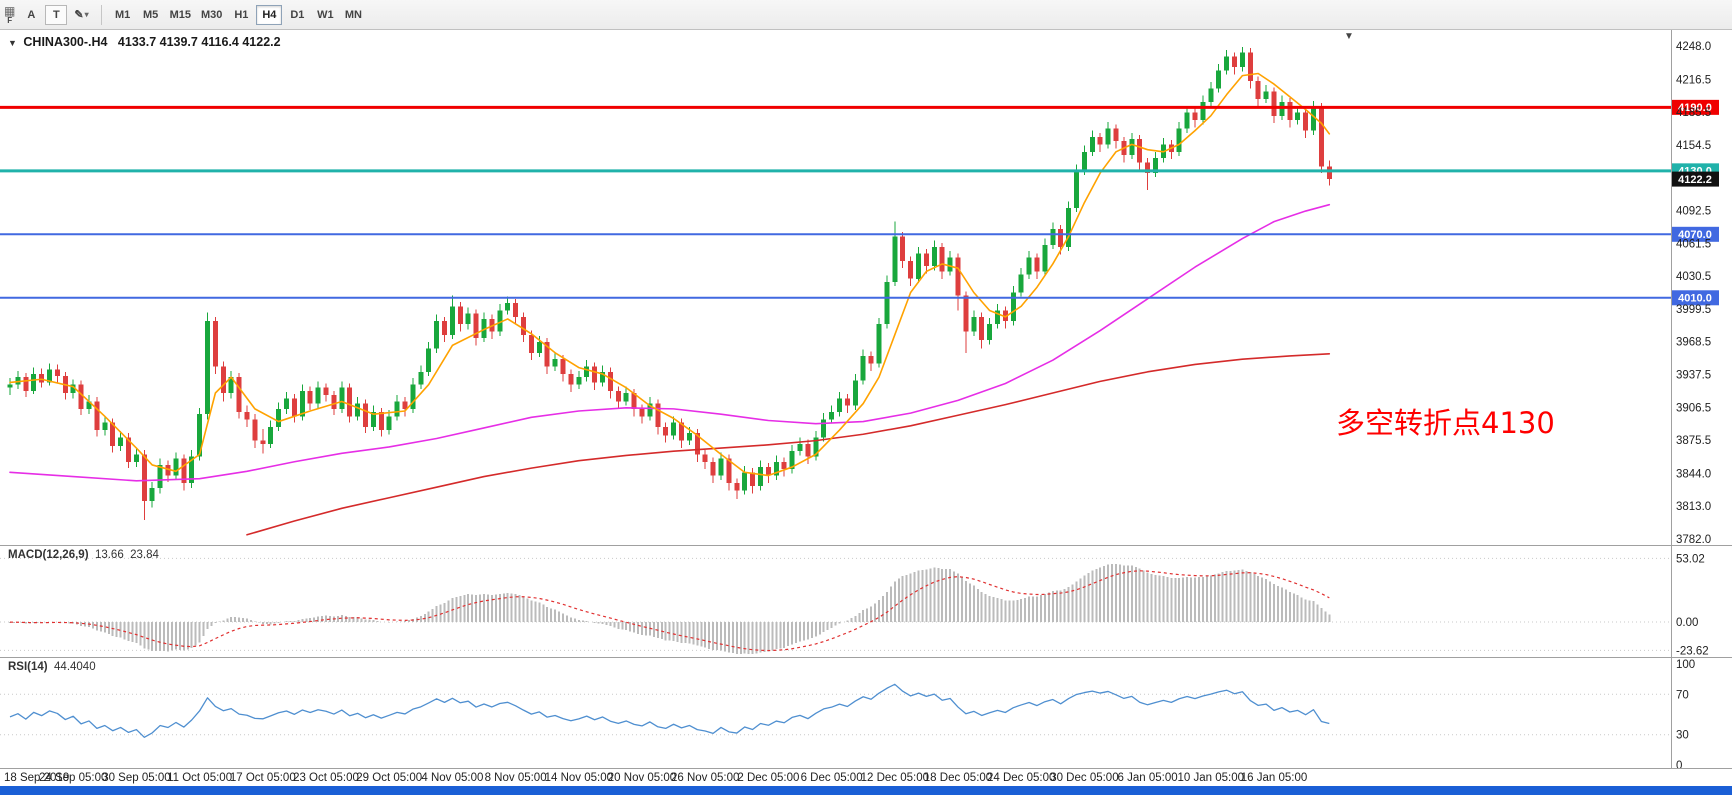 The image size is (1732, 795). Describe the element at coordinates (353, 14) in the screenshot. I see `timeframe-button-mn: MN` at that location.